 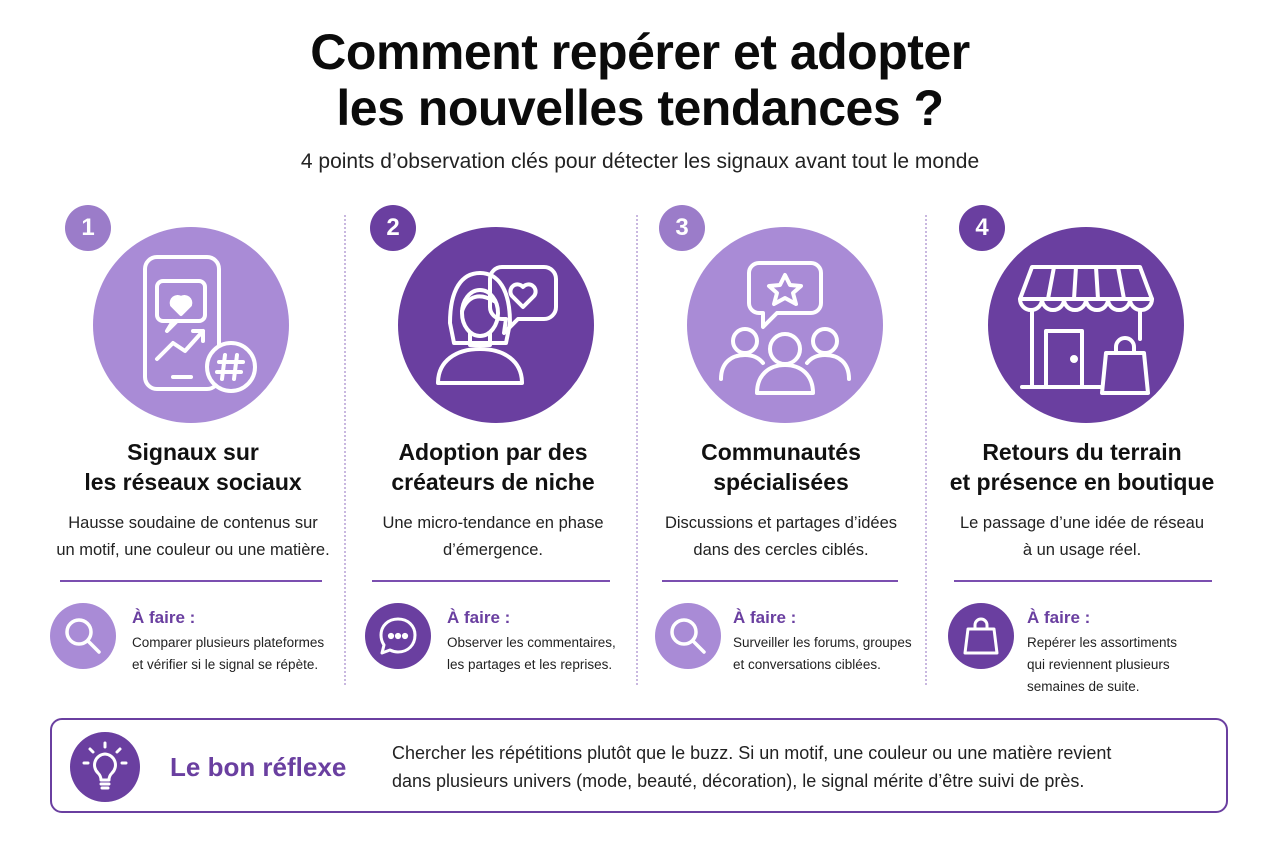 I want to click on step-number-badge: 4, so click(x=982, y=228).